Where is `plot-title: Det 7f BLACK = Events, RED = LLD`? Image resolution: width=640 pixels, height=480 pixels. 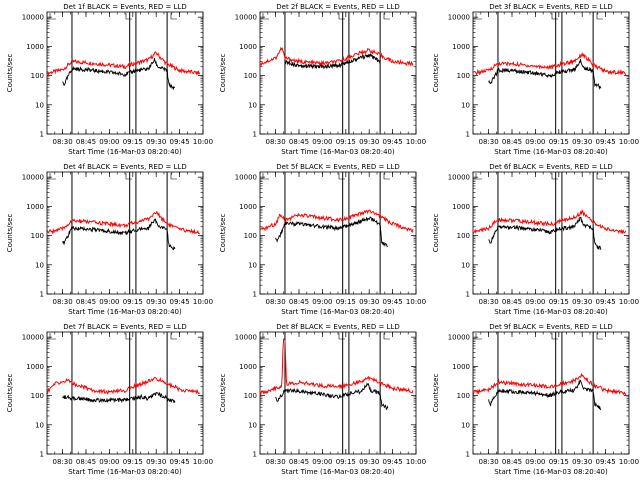
plot-title: Det 7f BLACK = Events, RED = LLD is located at coordinates (124, 327).